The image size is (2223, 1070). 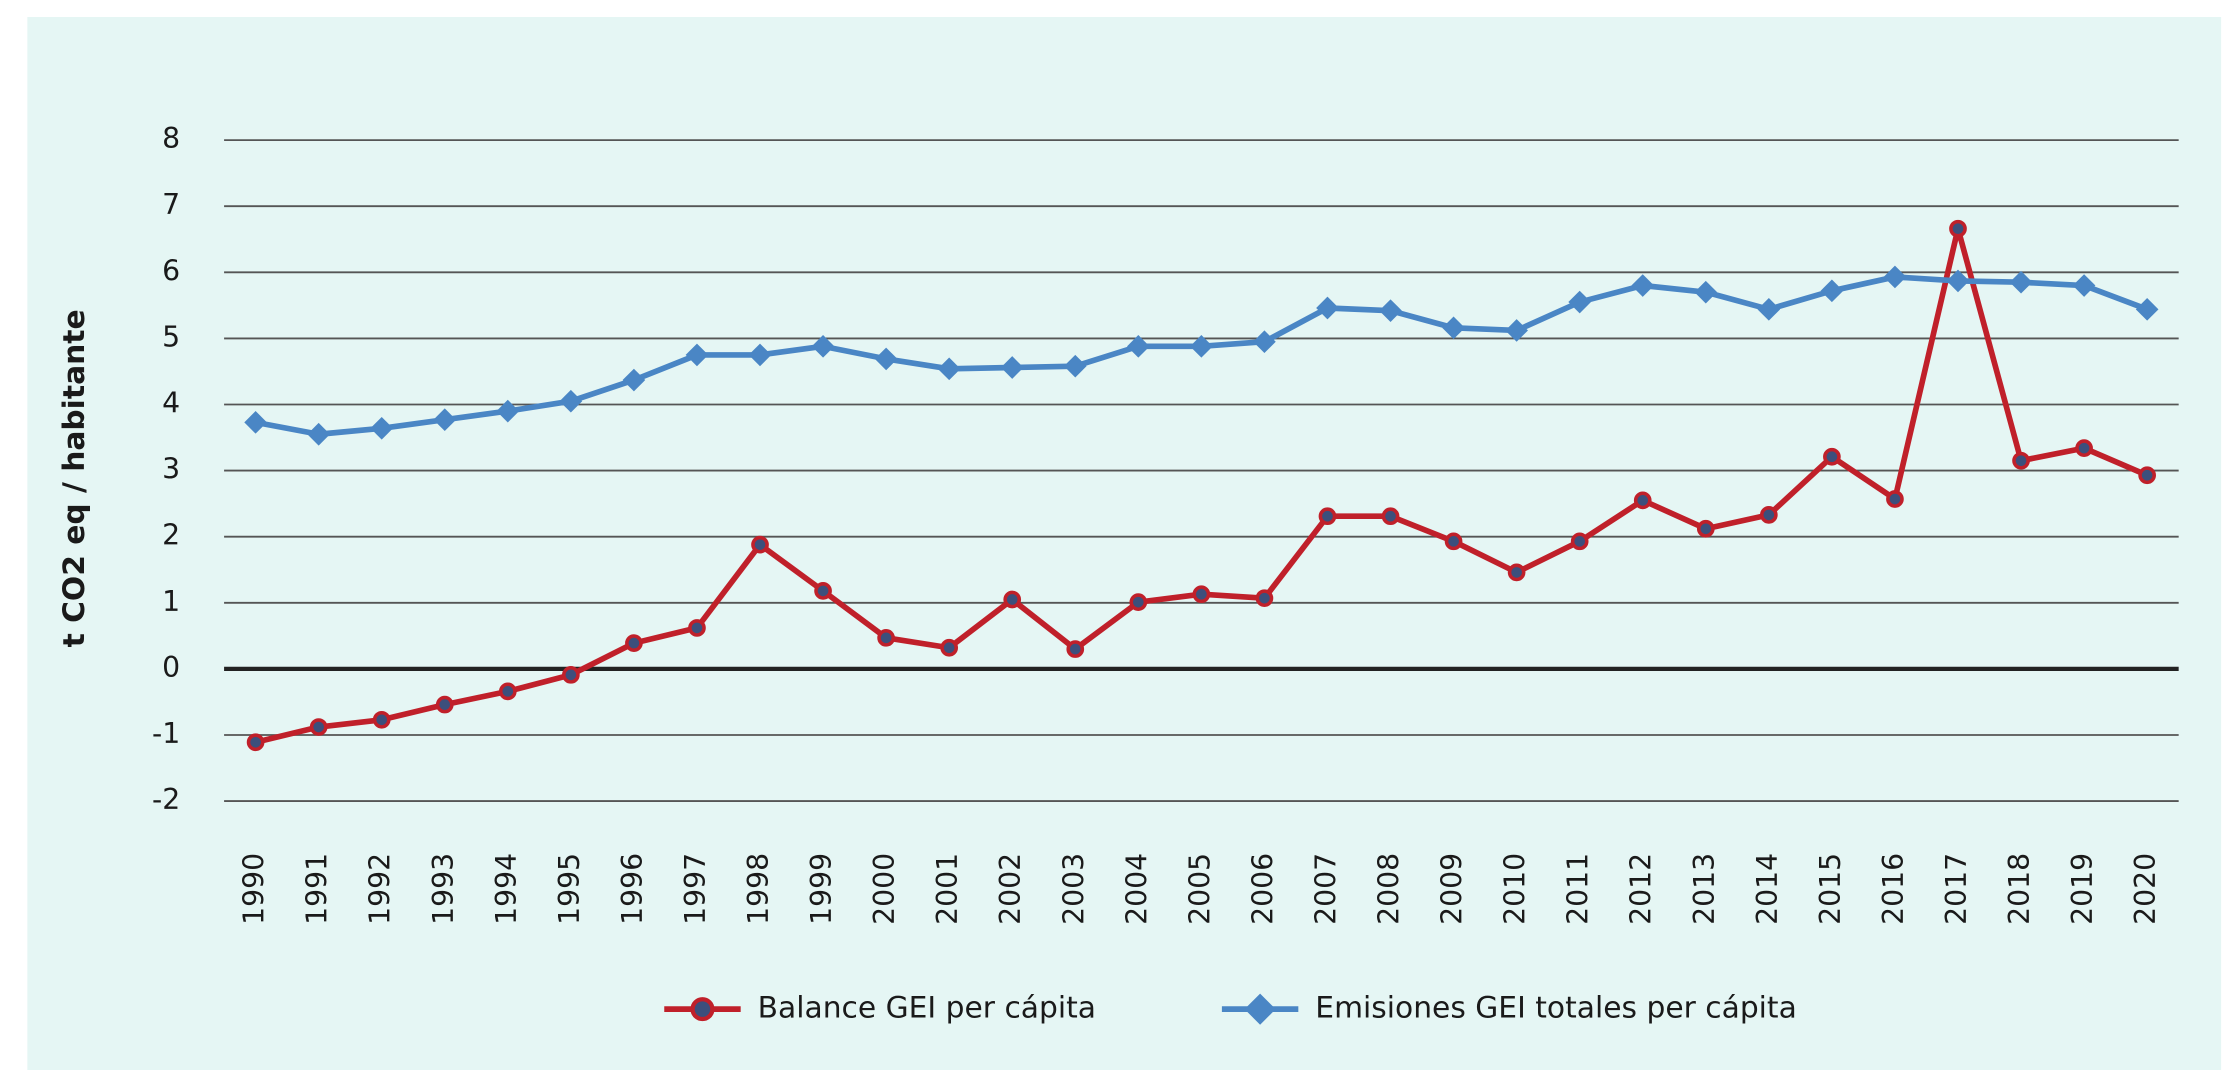 I want to click on x-tick-label: 2004, so click(x=1136, y=889).